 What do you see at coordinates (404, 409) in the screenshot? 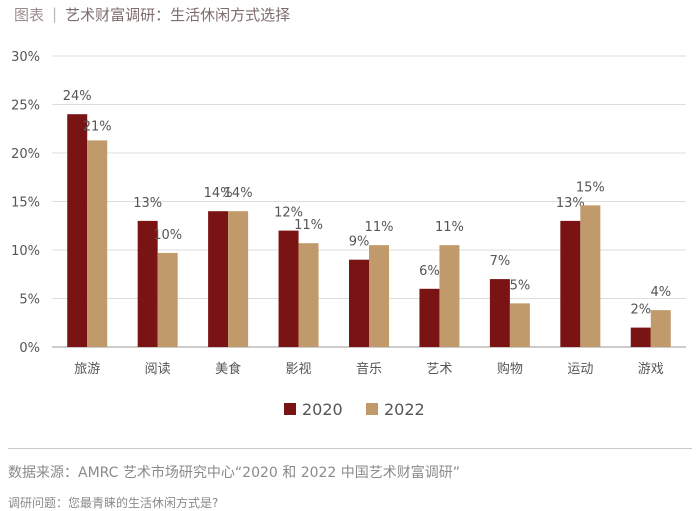
I see `legend-label: 2022` at bounding box center [404, 409].